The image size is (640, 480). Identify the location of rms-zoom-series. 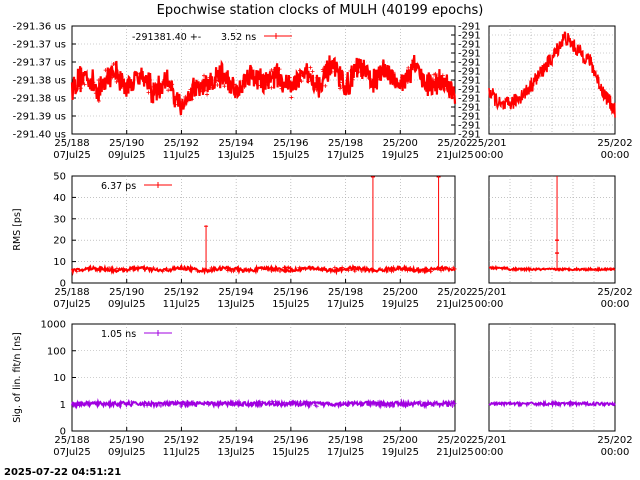
(552, 224).